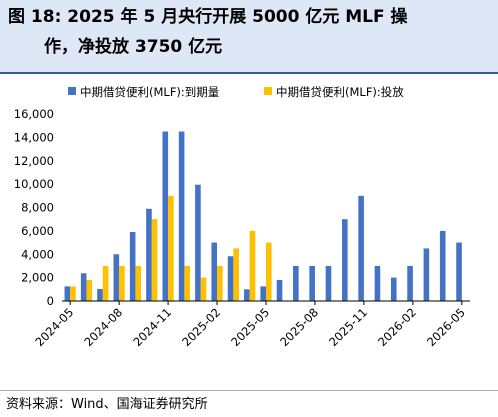 Image resolution: width=498 pixels, height=417 pixels. What do you see at coordinates (340, 92) in the screenshot?
I see `legend-label-2: 中期借贷便利(MLF):投放` at bounding box center [340, 92].